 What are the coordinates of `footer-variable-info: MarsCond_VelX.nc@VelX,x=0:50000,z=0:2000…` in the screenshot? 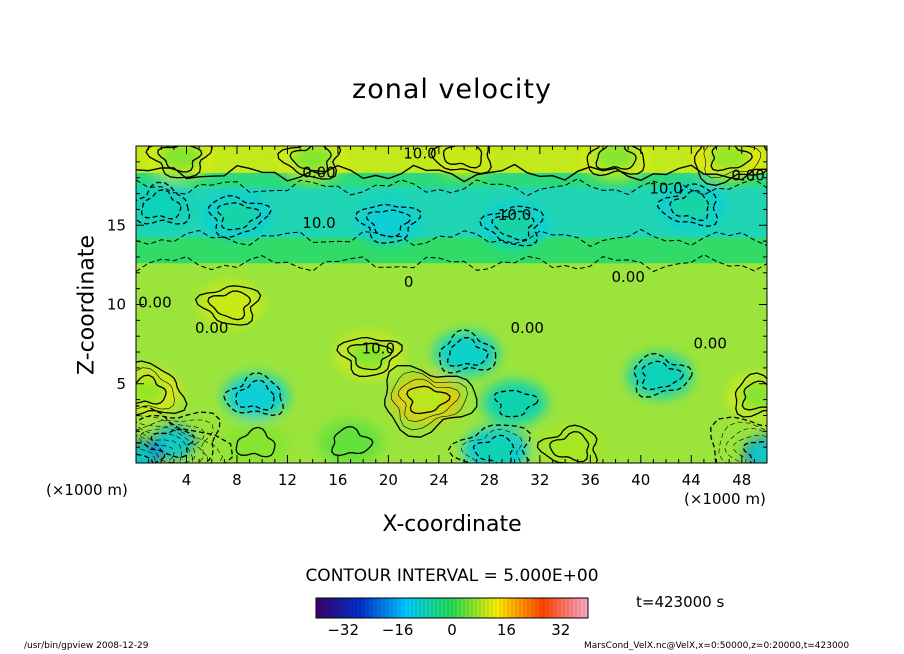 It's located at (717, 646).